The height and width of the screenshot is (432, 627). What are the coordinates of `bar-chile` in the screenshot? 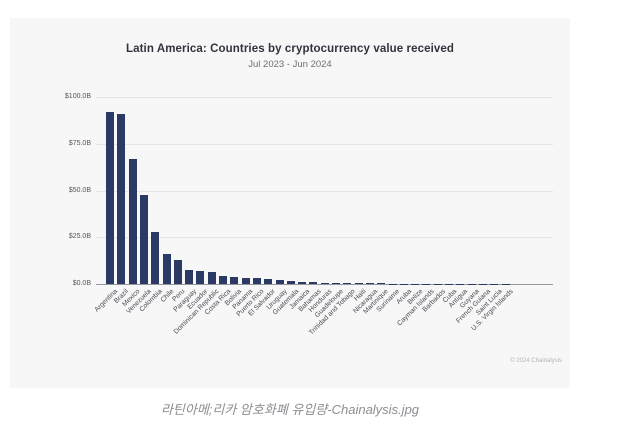 It's located at (166, 269).